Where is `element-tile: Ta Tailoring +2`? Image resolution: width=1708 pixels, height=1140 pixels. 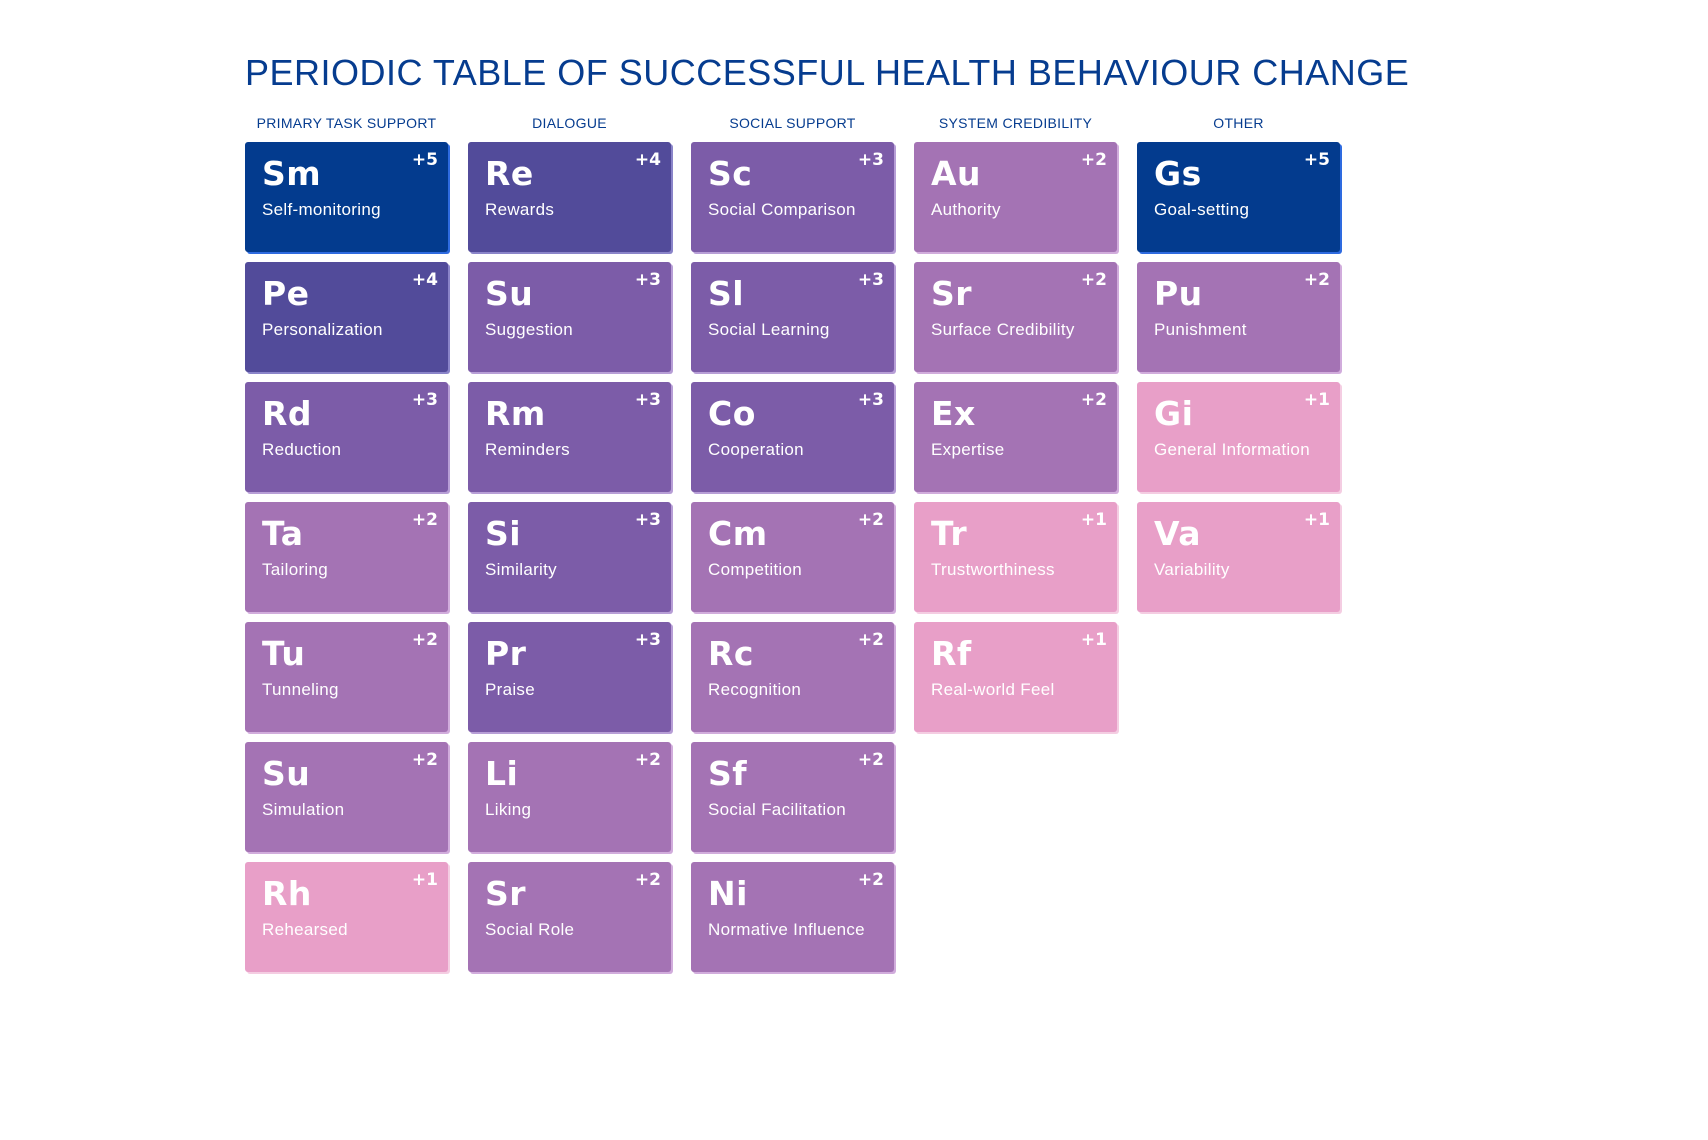
element-tile: Ta Tailoring +2 is located at coordinates (346, 557).